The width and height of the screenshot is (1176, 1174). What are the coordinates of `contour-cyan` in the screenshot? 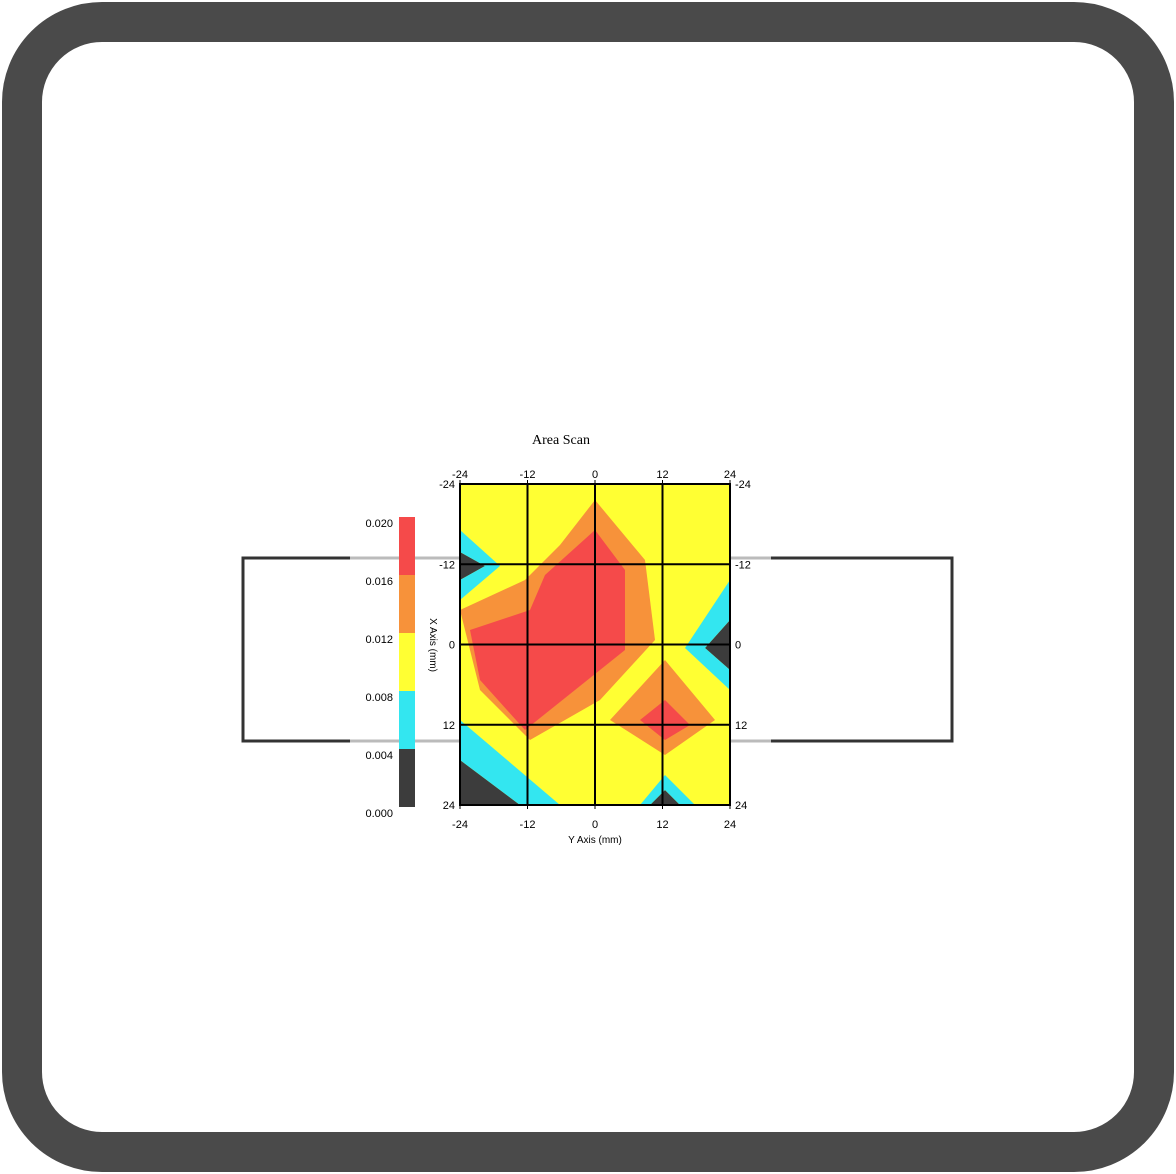 It's located at (595, 667).